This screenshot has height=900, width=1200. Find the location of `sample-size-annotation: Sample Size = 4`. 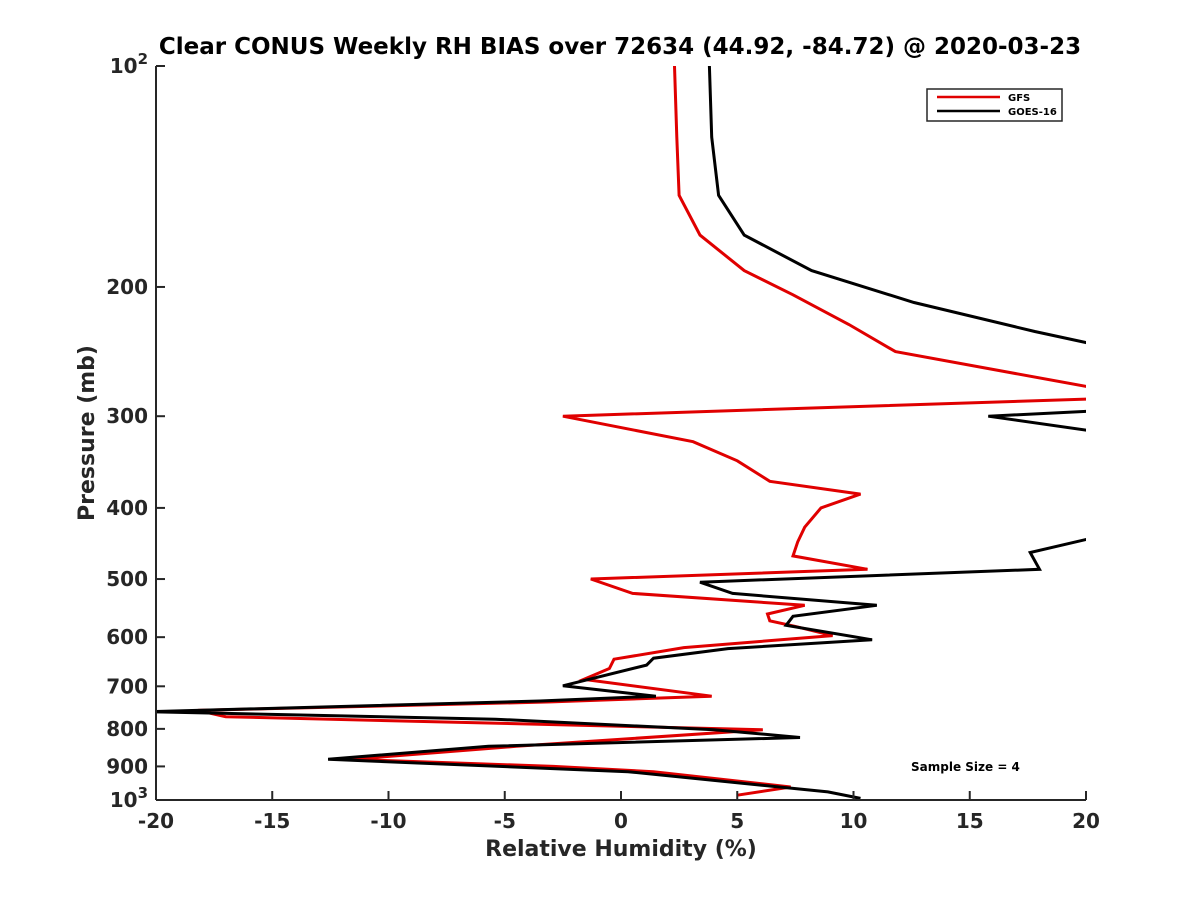

sample-size-annotation: Sample Size = 4 is located at coordinates (965, 767).